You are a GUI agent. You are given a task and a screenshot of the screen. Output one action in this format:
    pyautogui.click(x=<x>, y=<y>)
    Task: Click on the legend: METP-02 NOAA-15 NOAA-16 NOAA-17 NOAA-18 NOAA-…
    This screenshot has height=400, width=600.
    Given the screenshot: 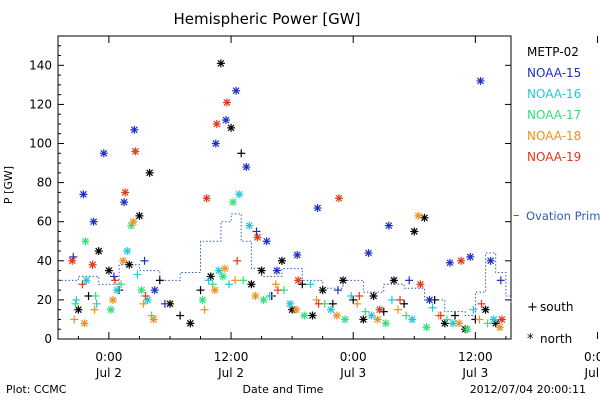 What is the action you would take?
    pyautogui.click(x=554, y=104)
    